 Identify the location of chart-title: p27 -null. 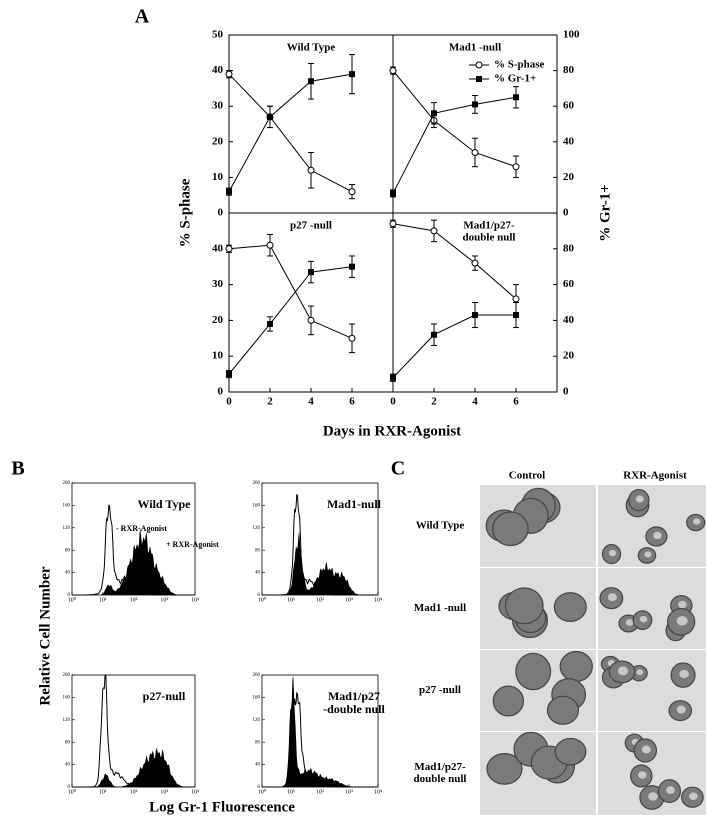
(311, 226).